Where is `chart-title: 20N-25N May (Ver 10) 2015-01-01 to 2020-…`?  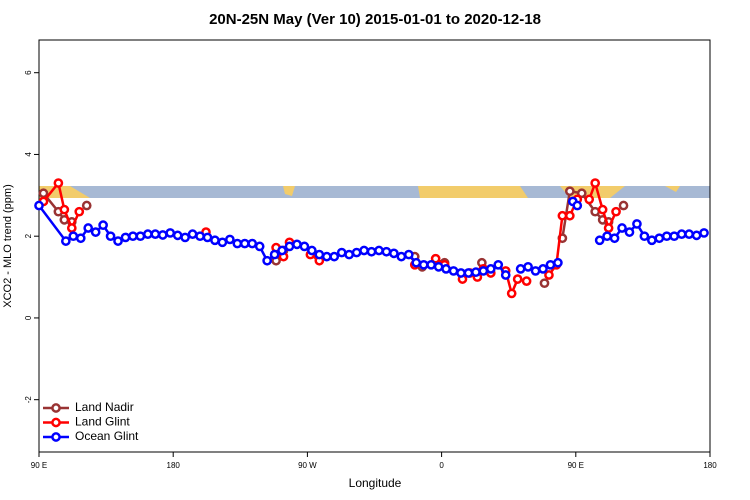
chart-title: 20N-25N May (Ver 10) 2015-01-01 to 2020-… is located at coordinates (375, 19).